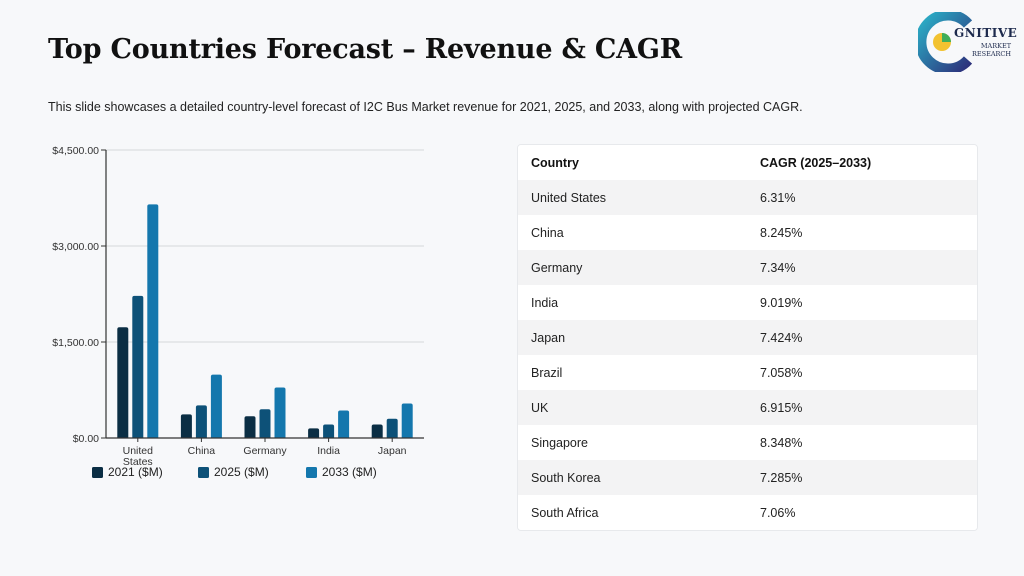 The image size is (1024, 576). What do you see at coordinates (135, 472) in the screenshot?
I see `legend-label: 2021 ($M)` at bounding box center [135, 472].